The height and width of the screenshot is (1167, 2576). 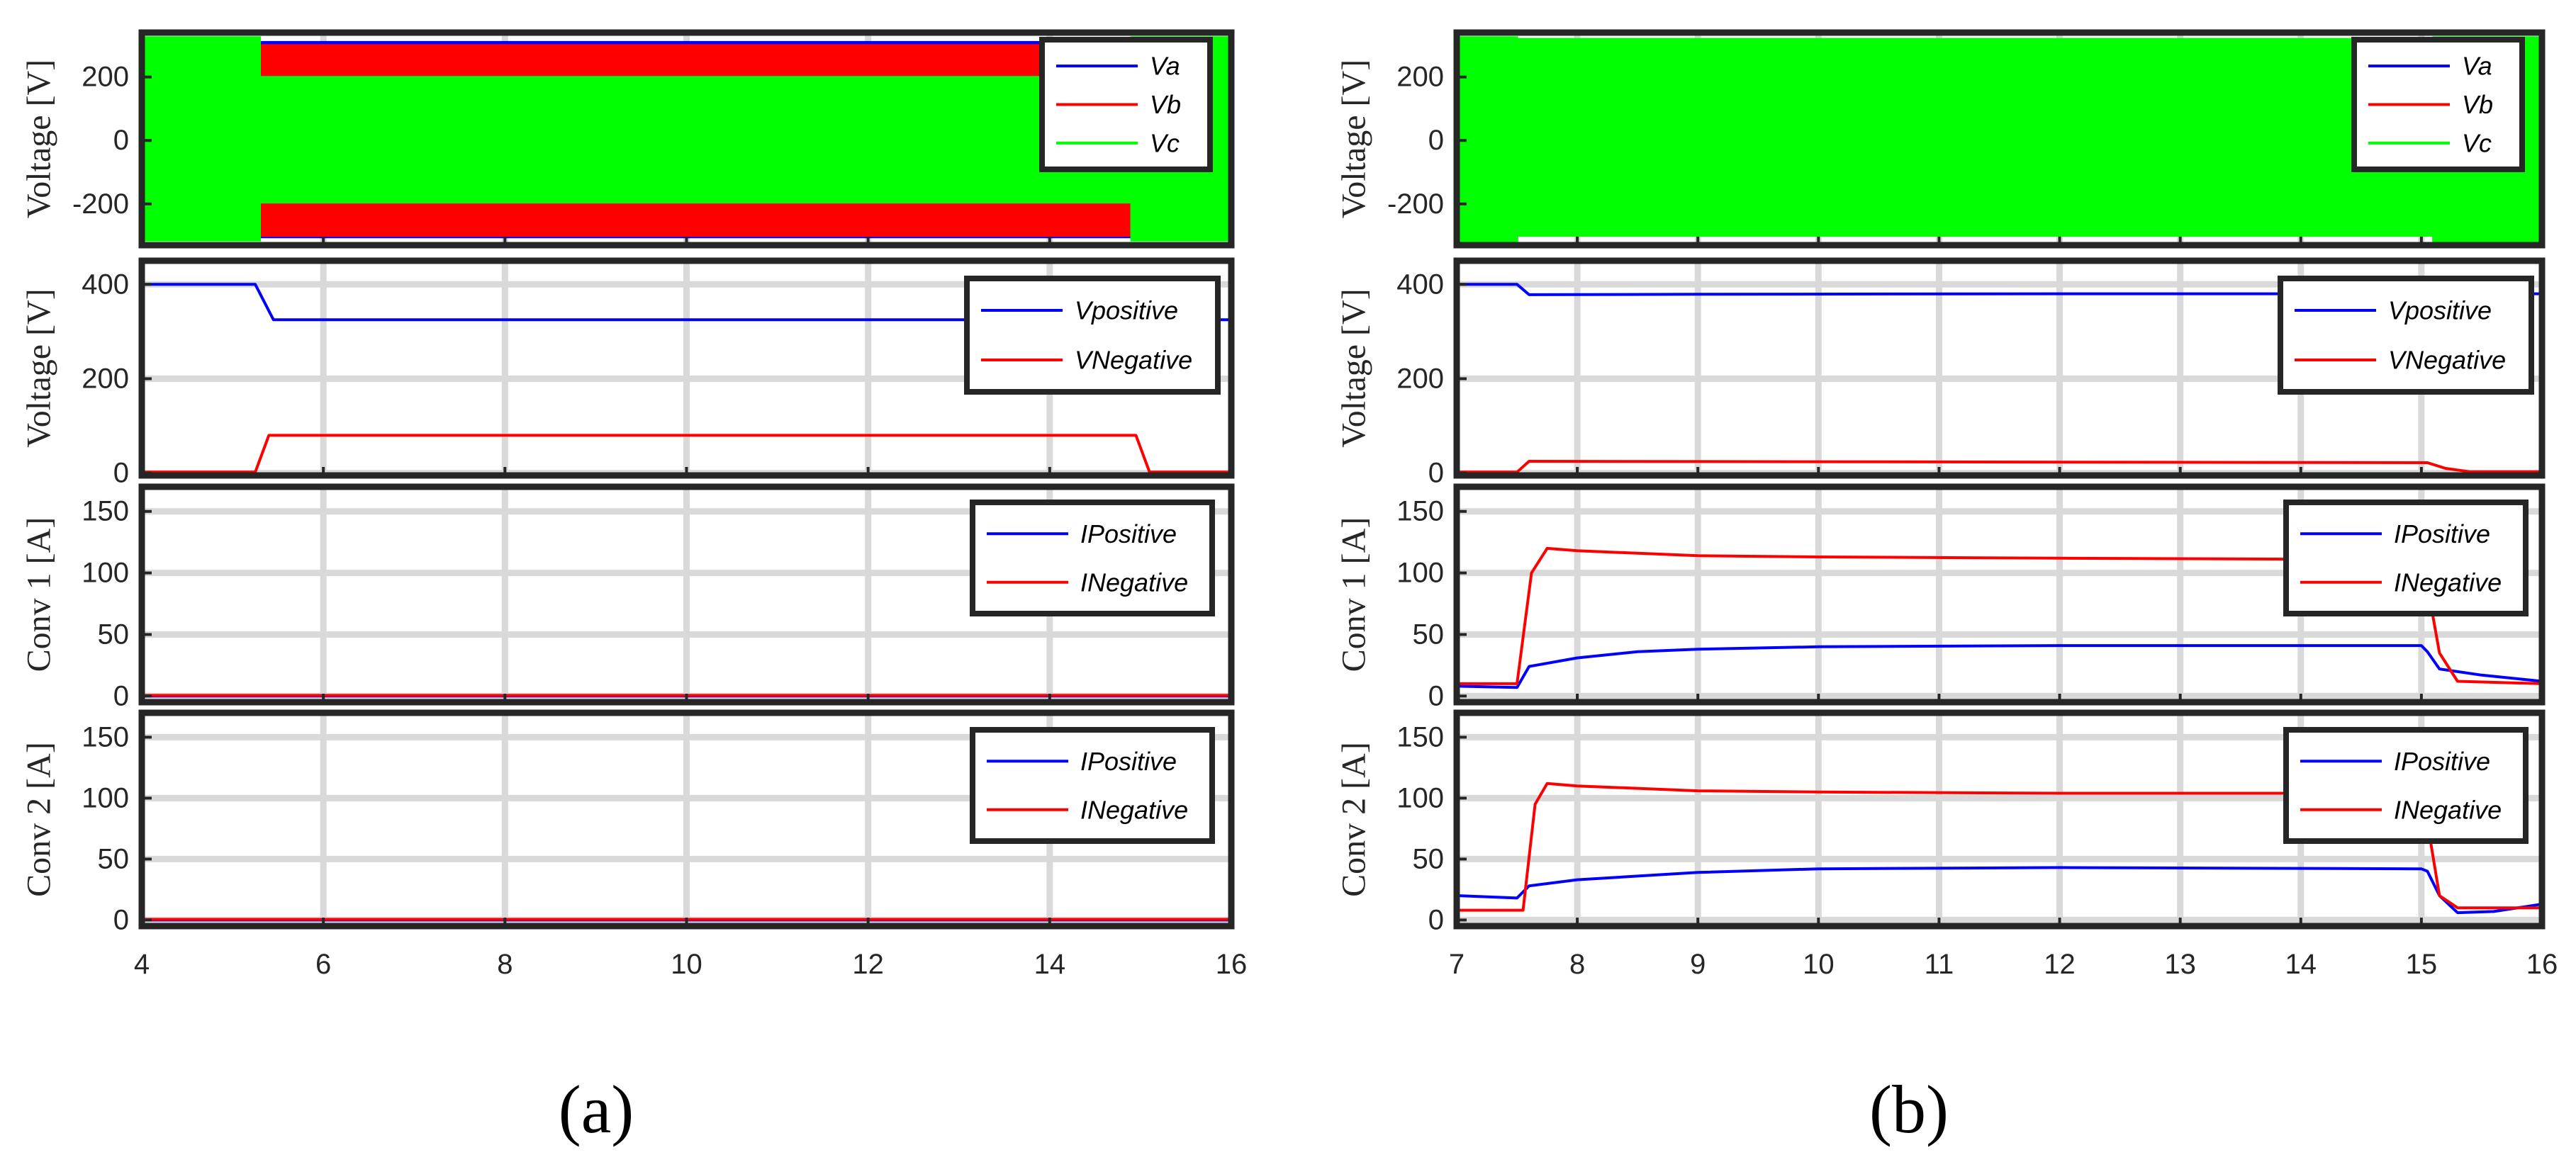 What do you see at coordinates (1457, 964) in the screenshot?
I see `x-tick-label: 7` at bounding box center [1457, 964].